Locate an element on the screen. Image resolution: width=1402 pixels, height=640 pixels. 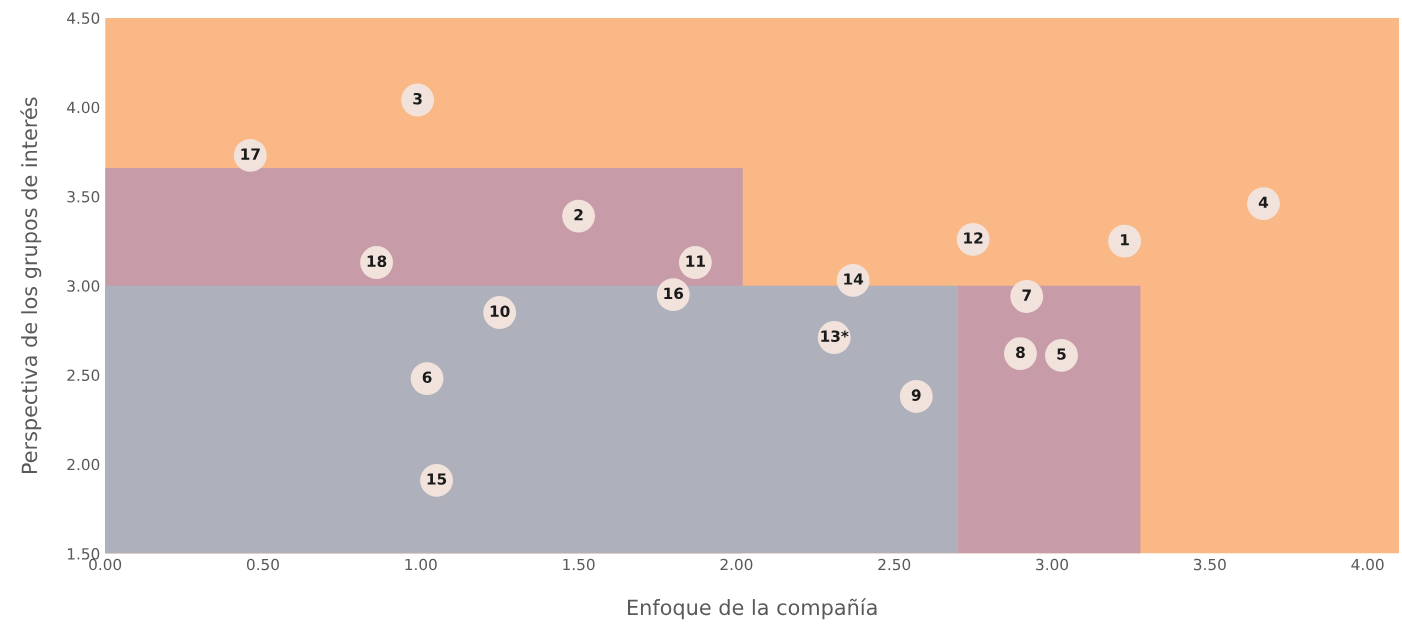
annotation: 5 is located at coordinates (1061, 354).